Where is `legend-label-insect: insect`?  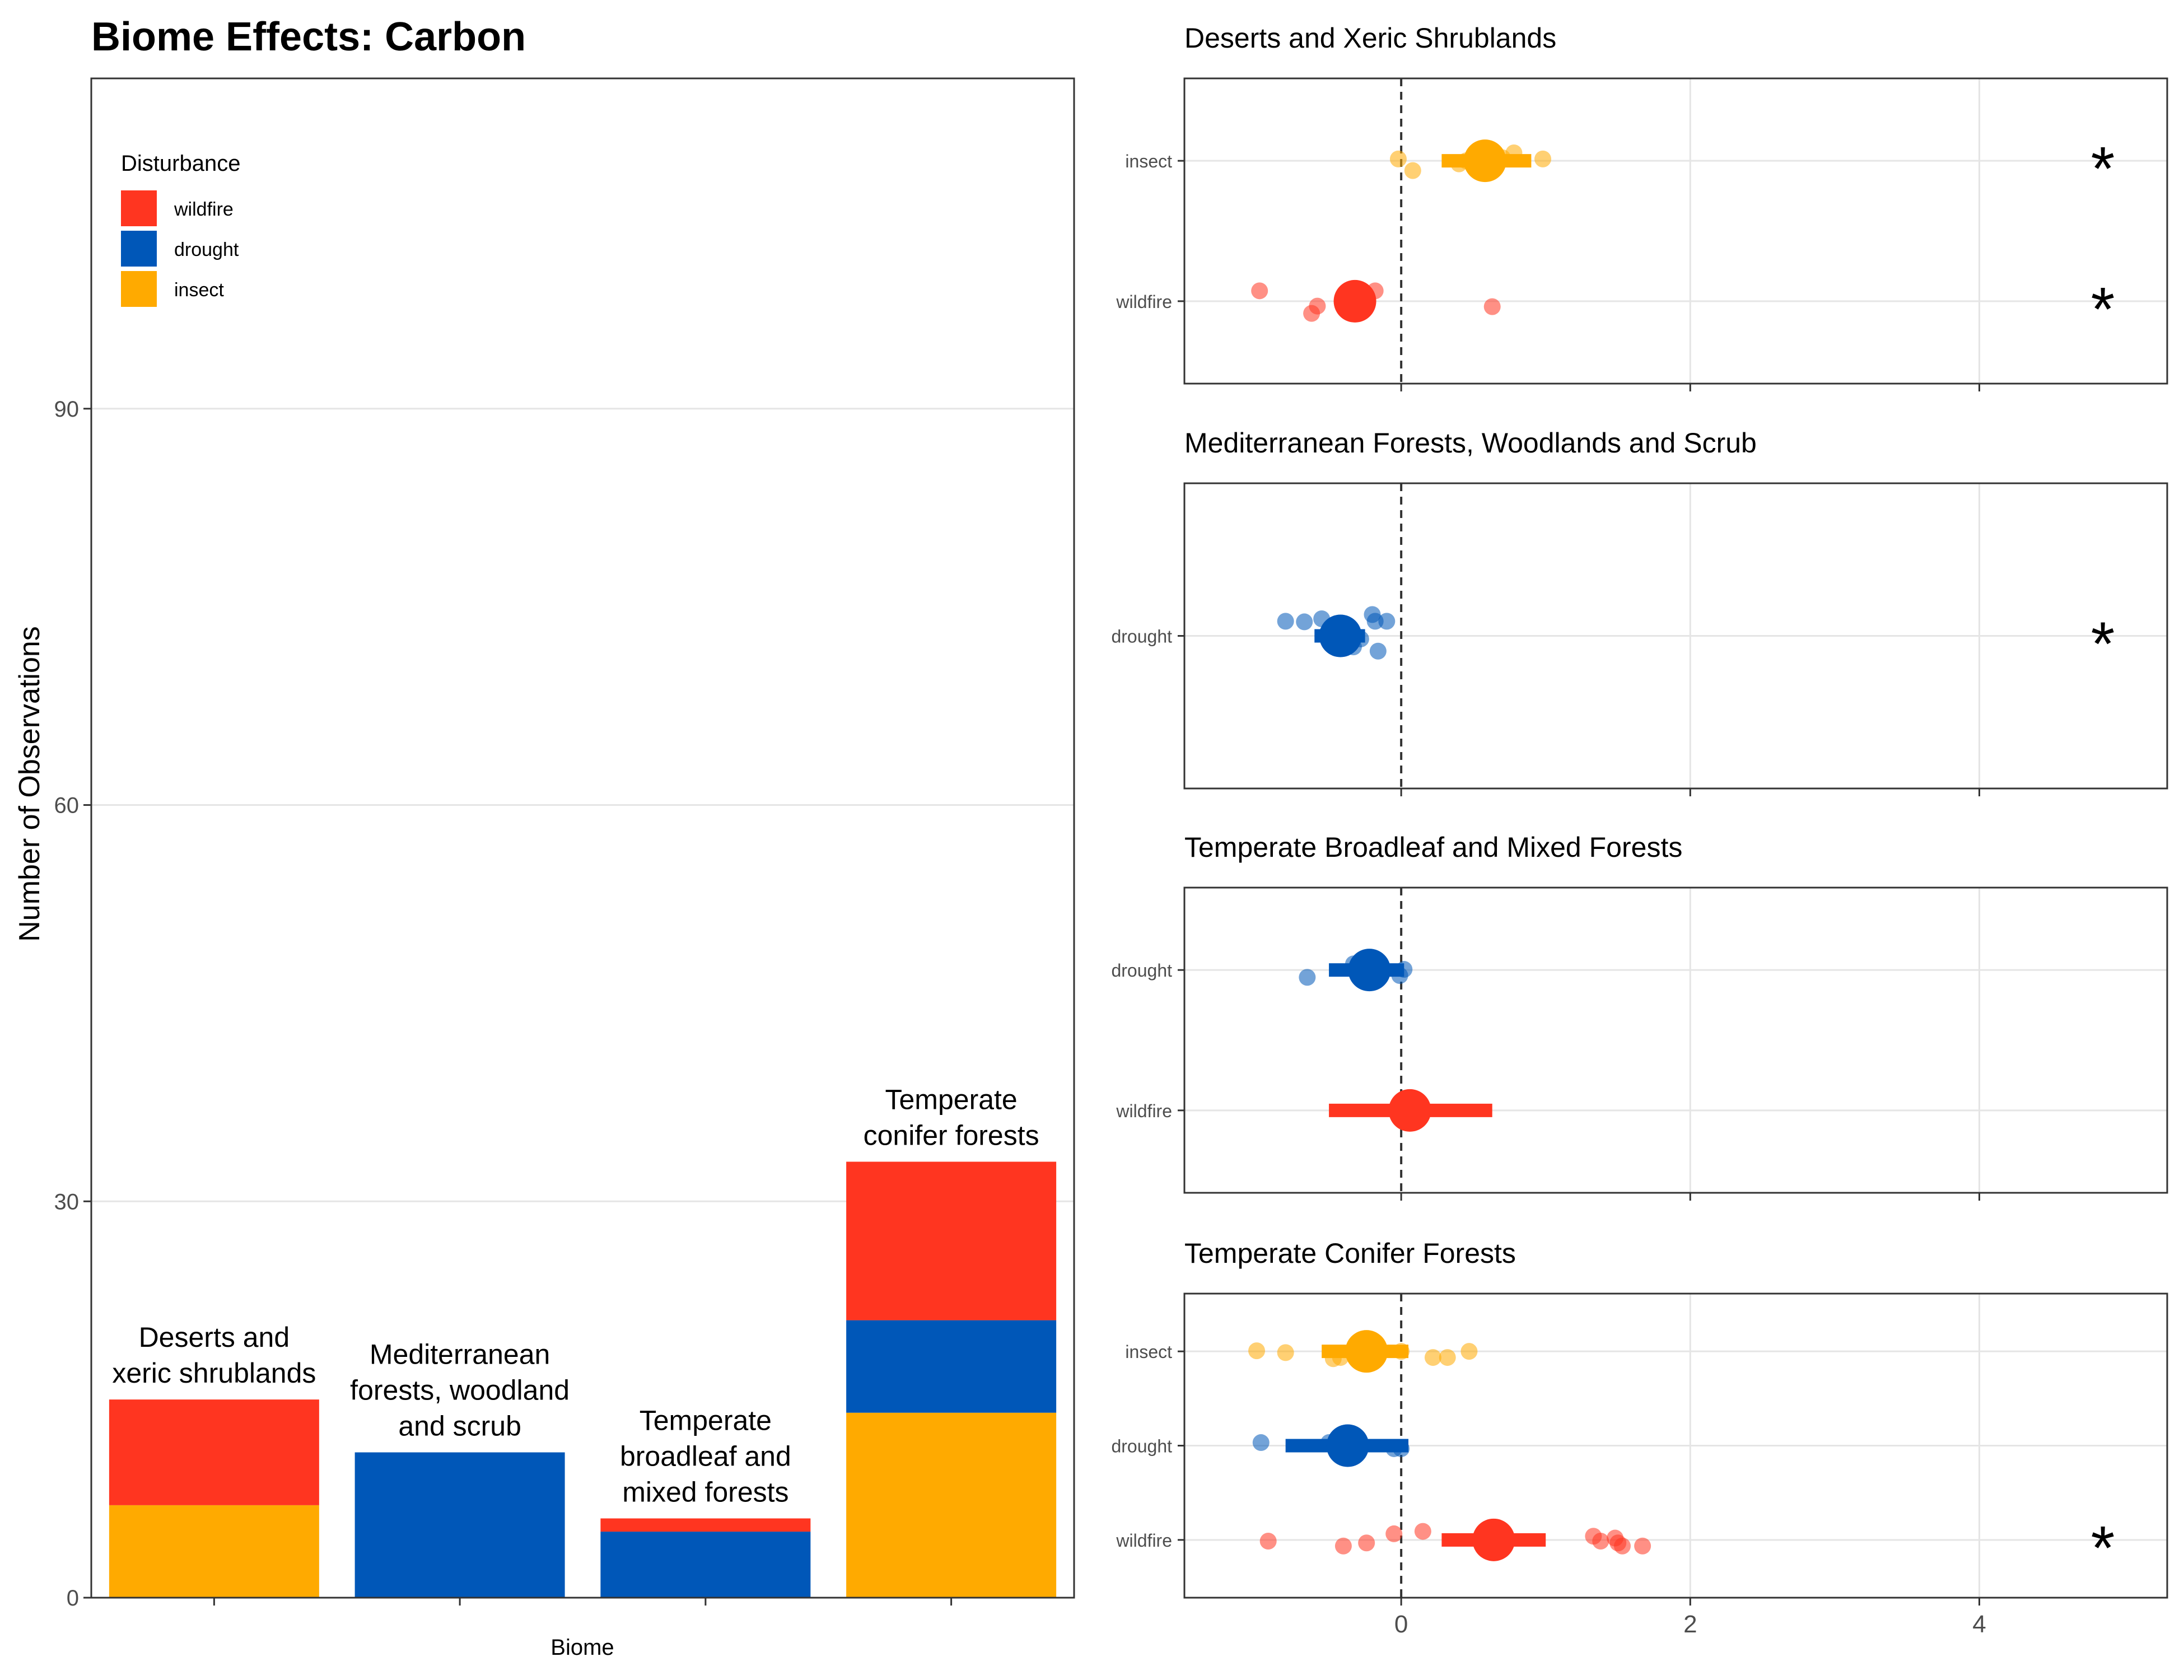 legend-label-insect: insect is located at coordinates (199, 290).